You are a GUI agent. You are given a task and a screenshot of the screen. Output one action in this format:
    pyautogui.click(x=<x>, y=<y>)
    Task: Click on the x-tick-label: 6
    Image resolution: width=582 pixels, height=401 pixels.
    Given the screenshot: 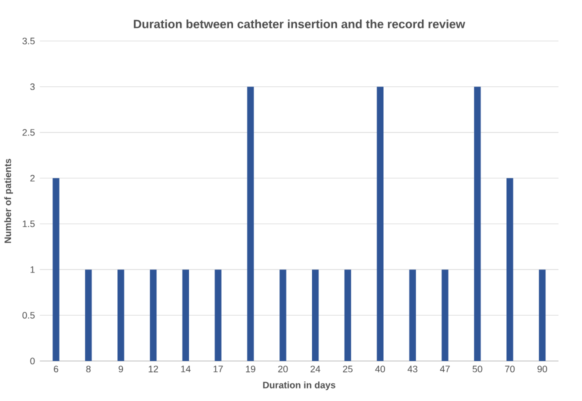 What is the action you would take?
    pyautogui.click(x=56, y=369)
    